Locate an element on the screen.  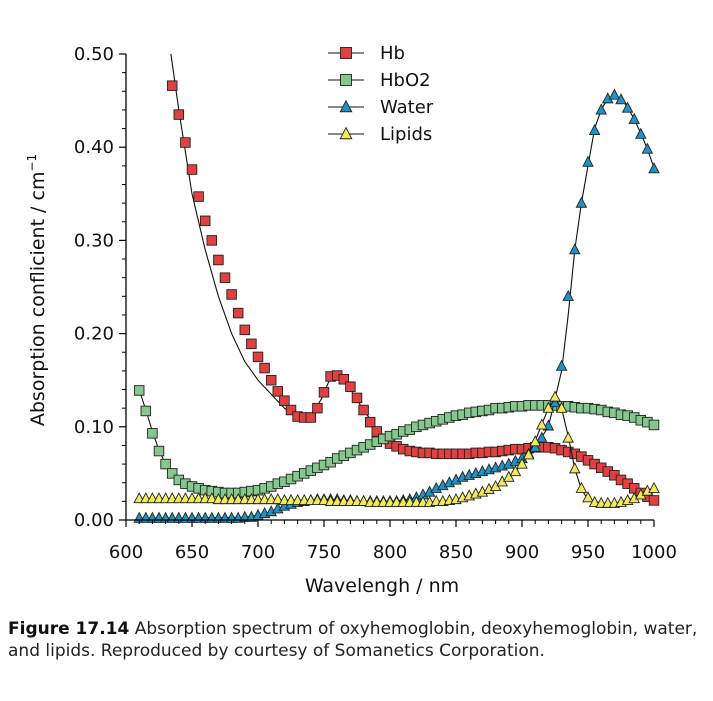
y-tick-label: 0.30 is located at coordinates (94, 240).